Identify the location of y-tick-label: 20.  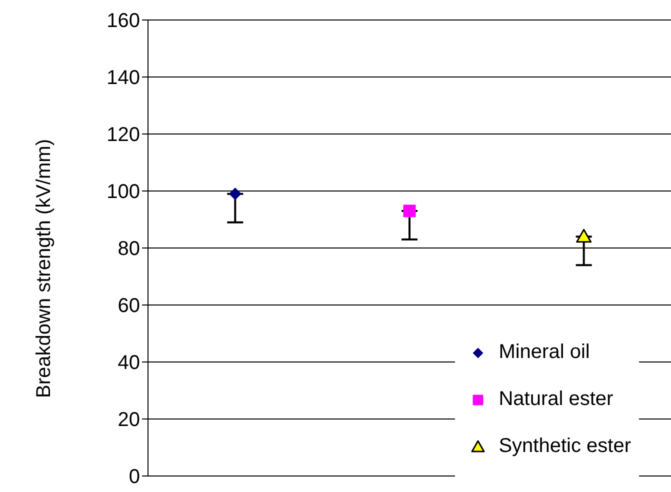
(129, 420).